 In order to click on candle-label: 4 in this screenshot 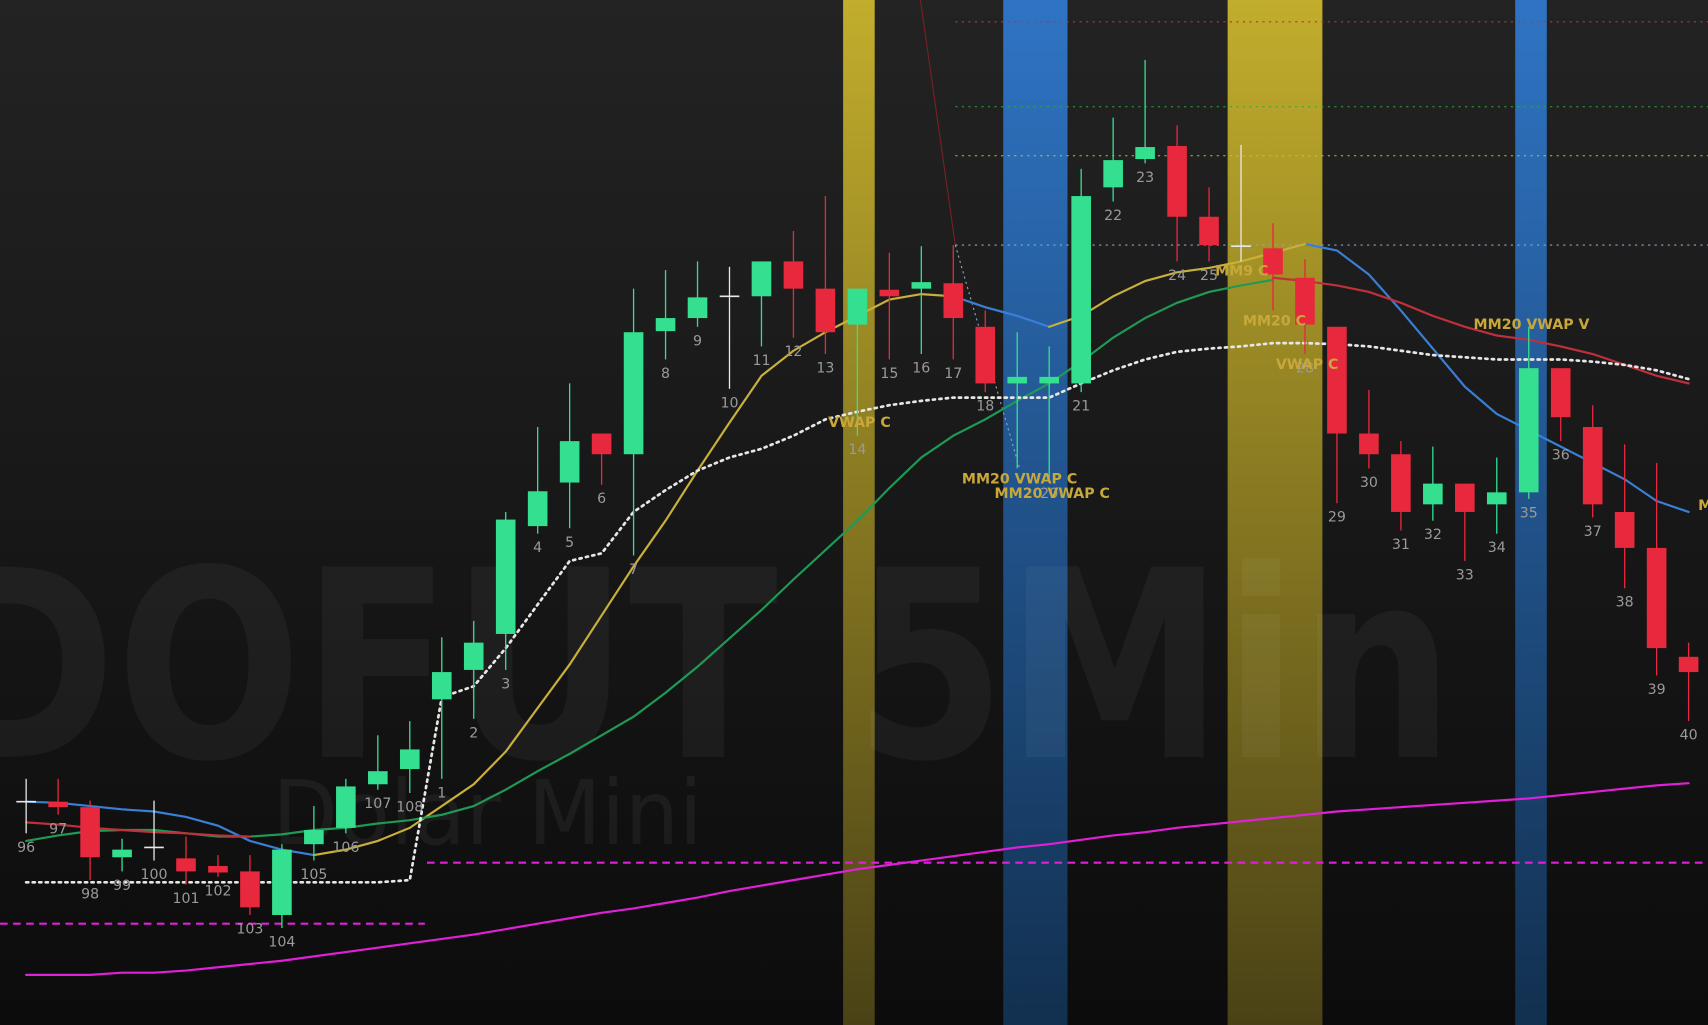, I will do `click(537, 548)`.